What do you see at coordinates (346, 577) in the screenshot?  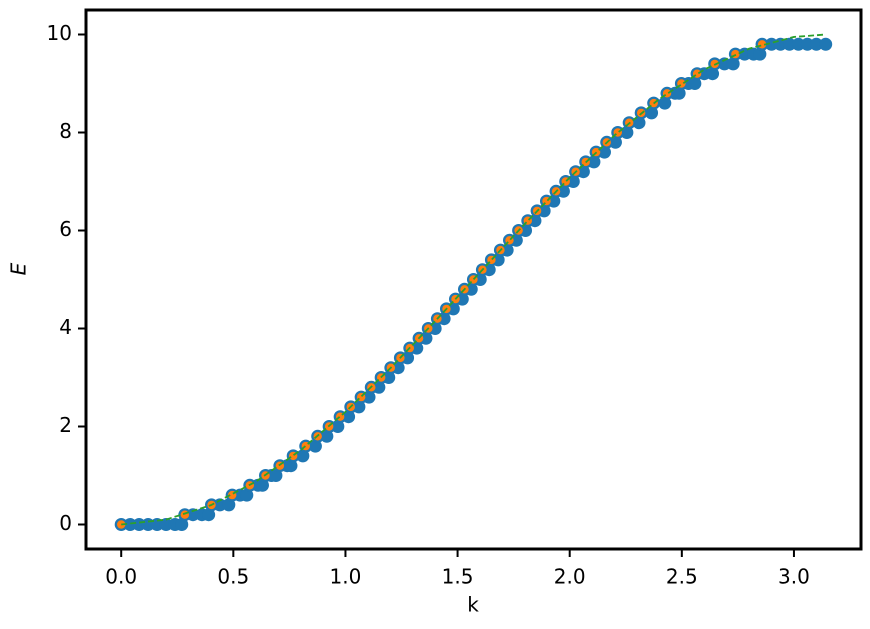 I see `x-tick-label: 1.0` at bounding box center [346, 577].